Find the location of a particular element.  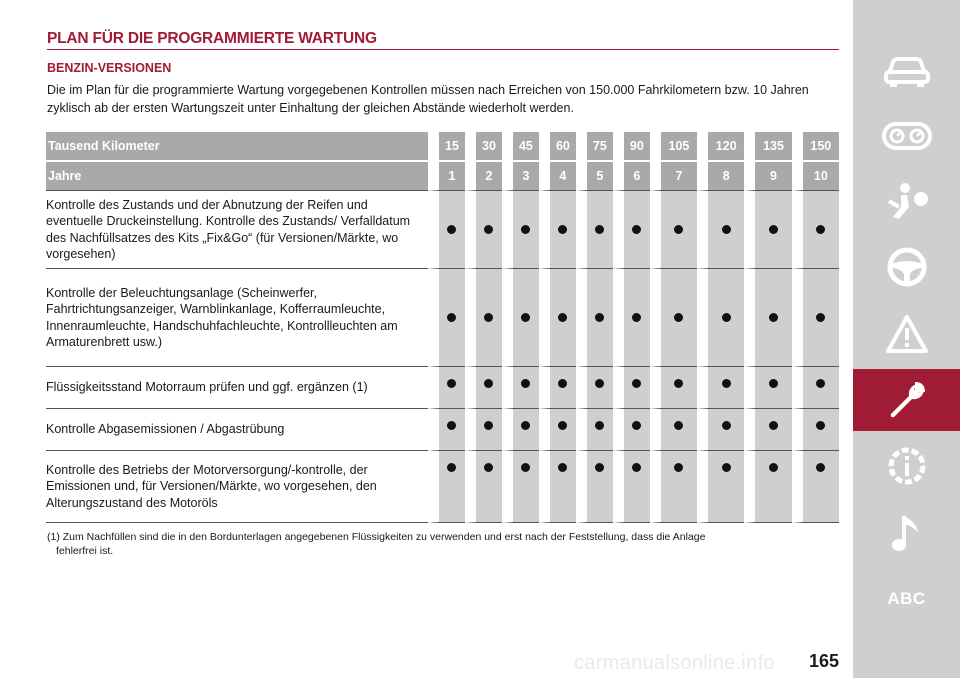

km-col-header: 15 is located at coordinates (446, 147).